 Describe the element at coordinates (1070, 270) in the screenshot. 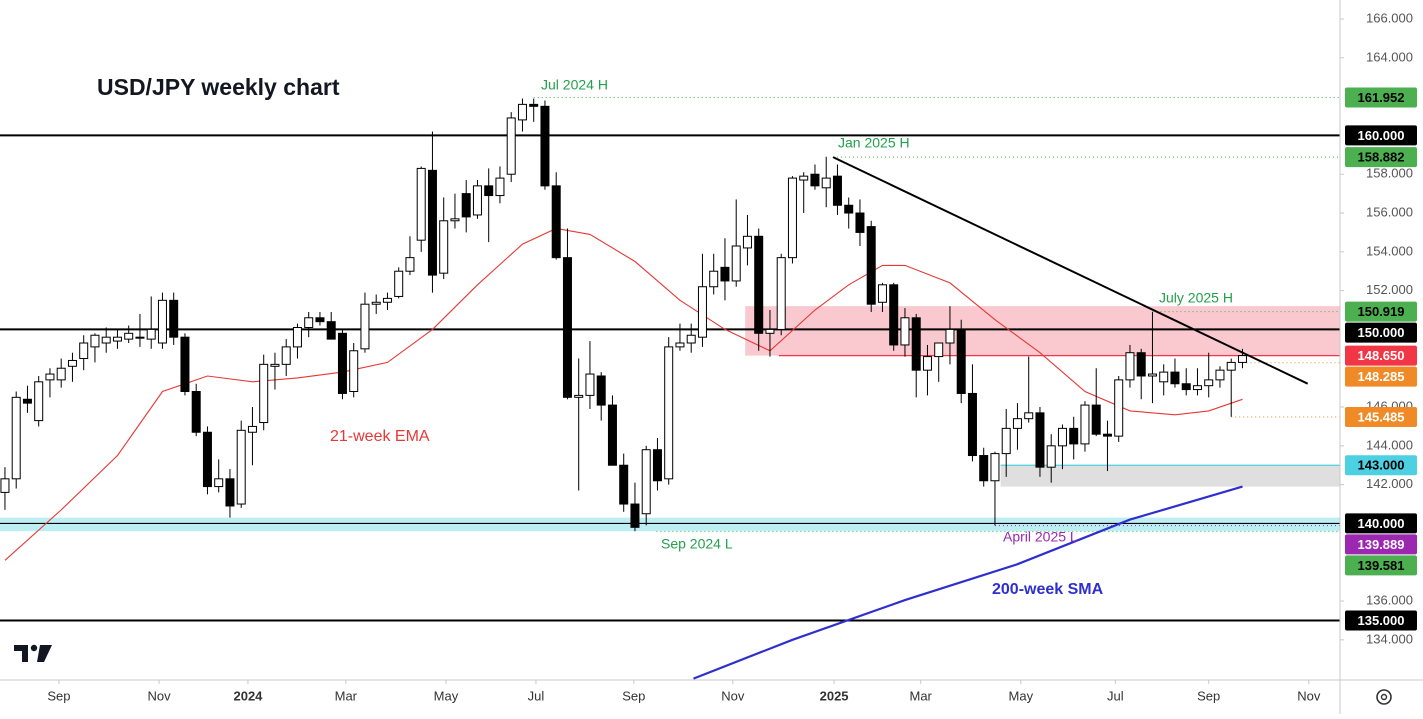

I see `trendline` at that location.